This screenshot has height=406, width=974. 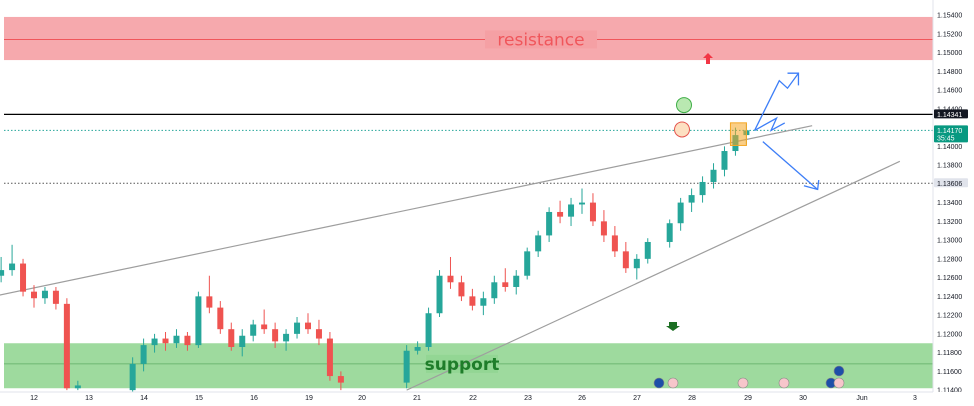 I want to click on price-tick-label: 1.11400, so click(x=949, y=391).